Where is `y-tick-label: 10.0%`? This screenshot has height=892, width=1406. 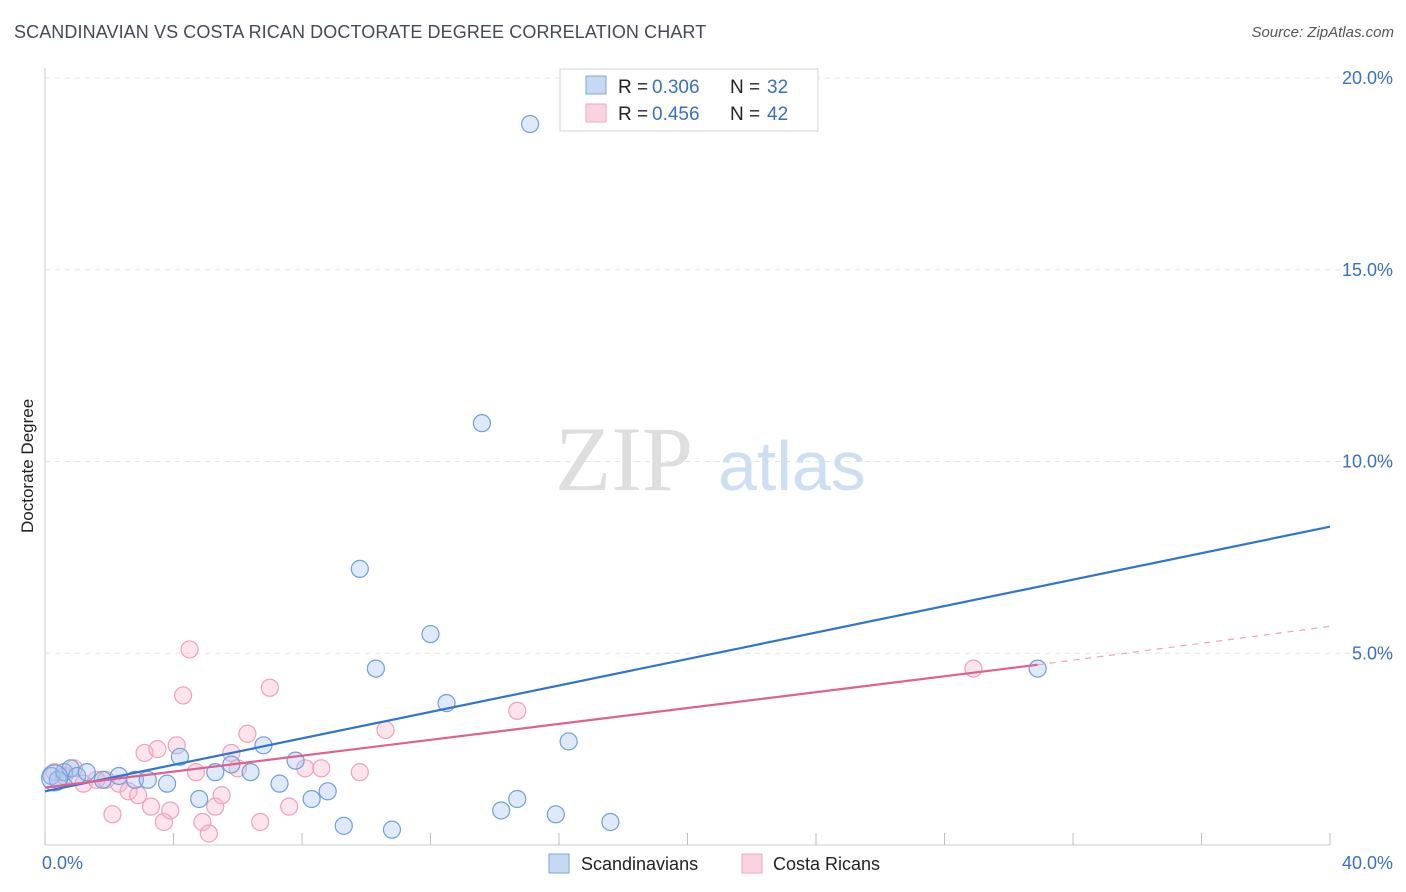
y-tick-label: 10.0% is located at coordinates (1367, 462).